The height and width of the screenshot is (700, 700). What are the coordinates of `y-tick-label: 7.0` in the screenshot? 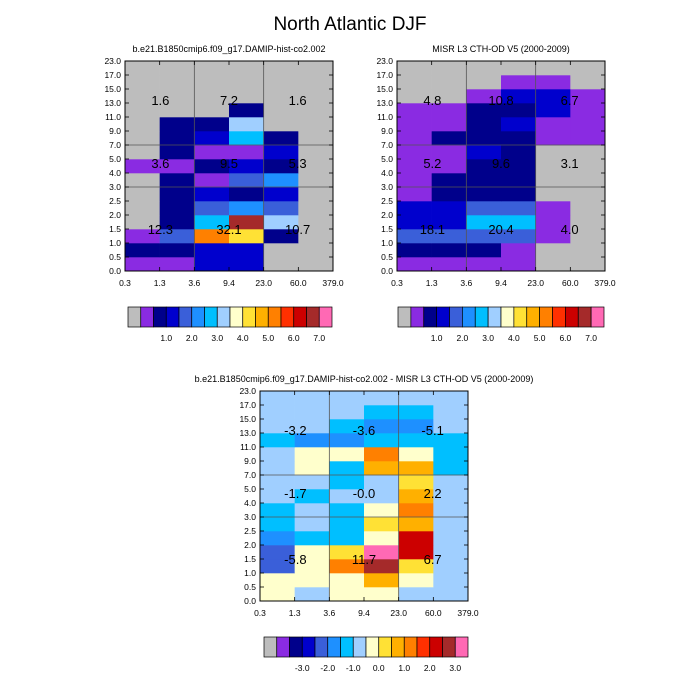 It's located at (250, 475).